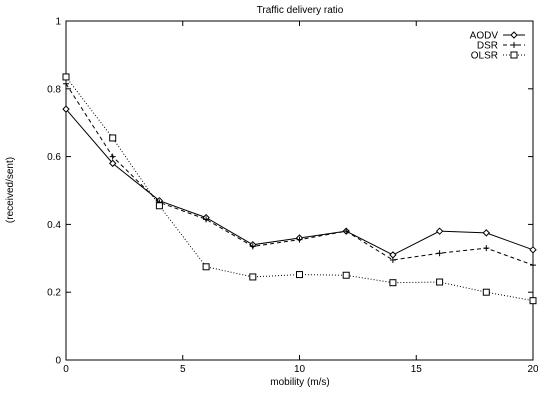 This screenshot has width=538, height=396. I want to click on legend-label: AODV, so click(484, 36).